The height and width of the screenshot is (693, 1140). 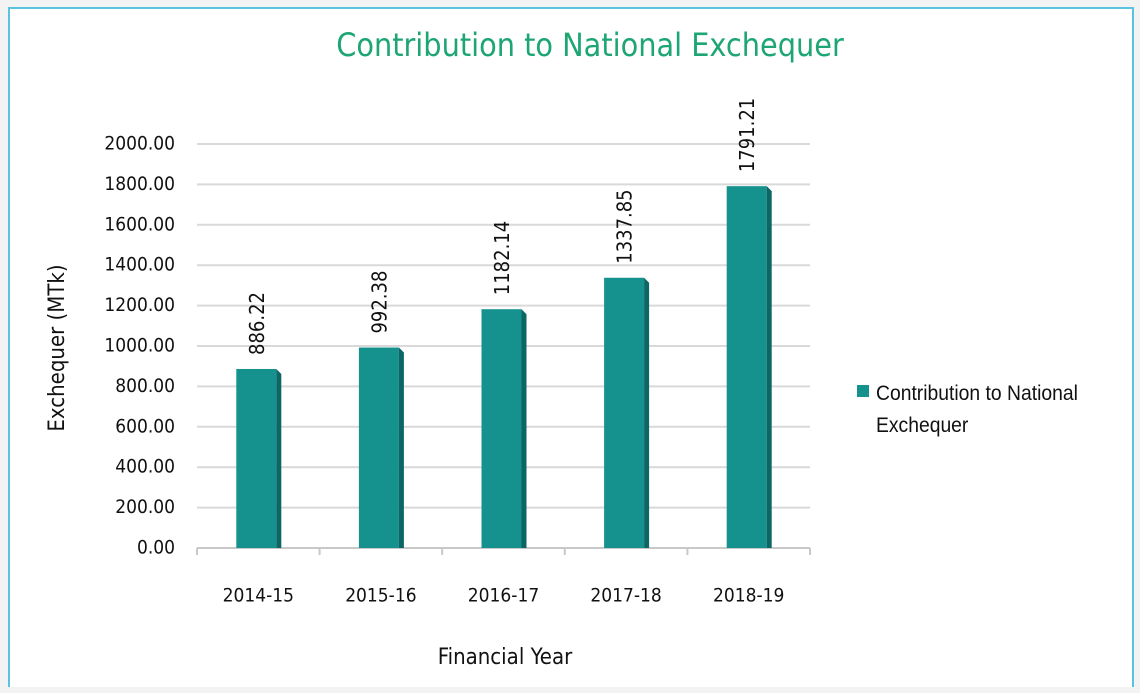 What do you see at coordinates (503, 596) in the screenshot?
I see `x-tick-label: 2016-17` at bounding box center [503, 596].